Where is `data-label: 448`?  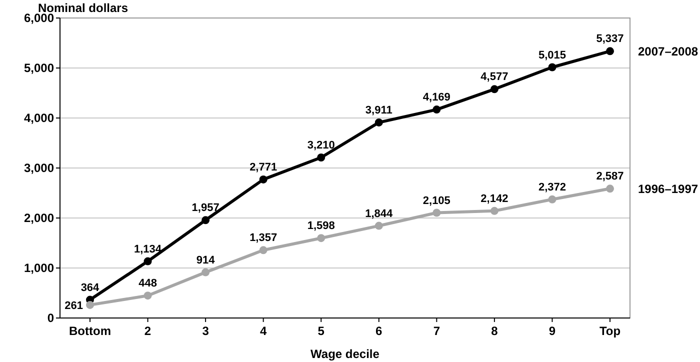
data-label: 448 is located at coordinates (147, 284).